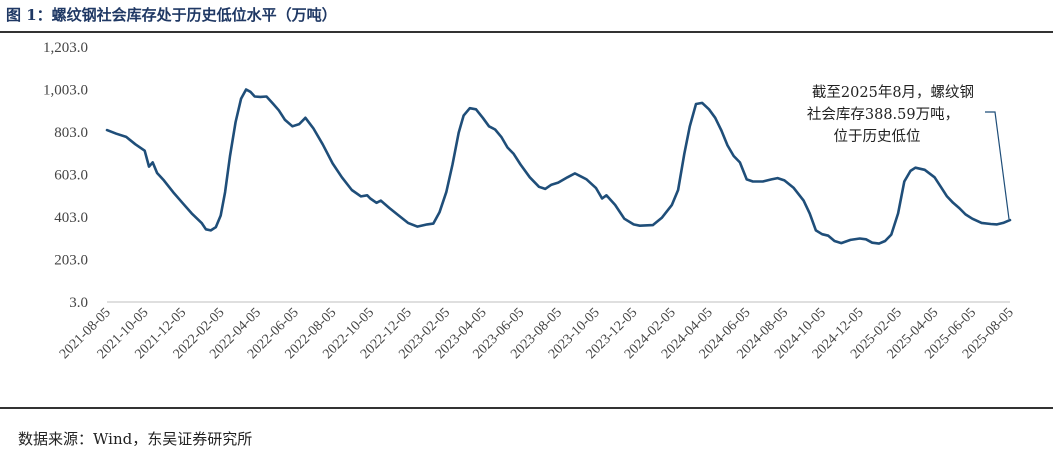  What do you see at coordinates (71, 133) in the screenshot?
I see `y-tick-label: 803.0` at bounding box center [71, 133].